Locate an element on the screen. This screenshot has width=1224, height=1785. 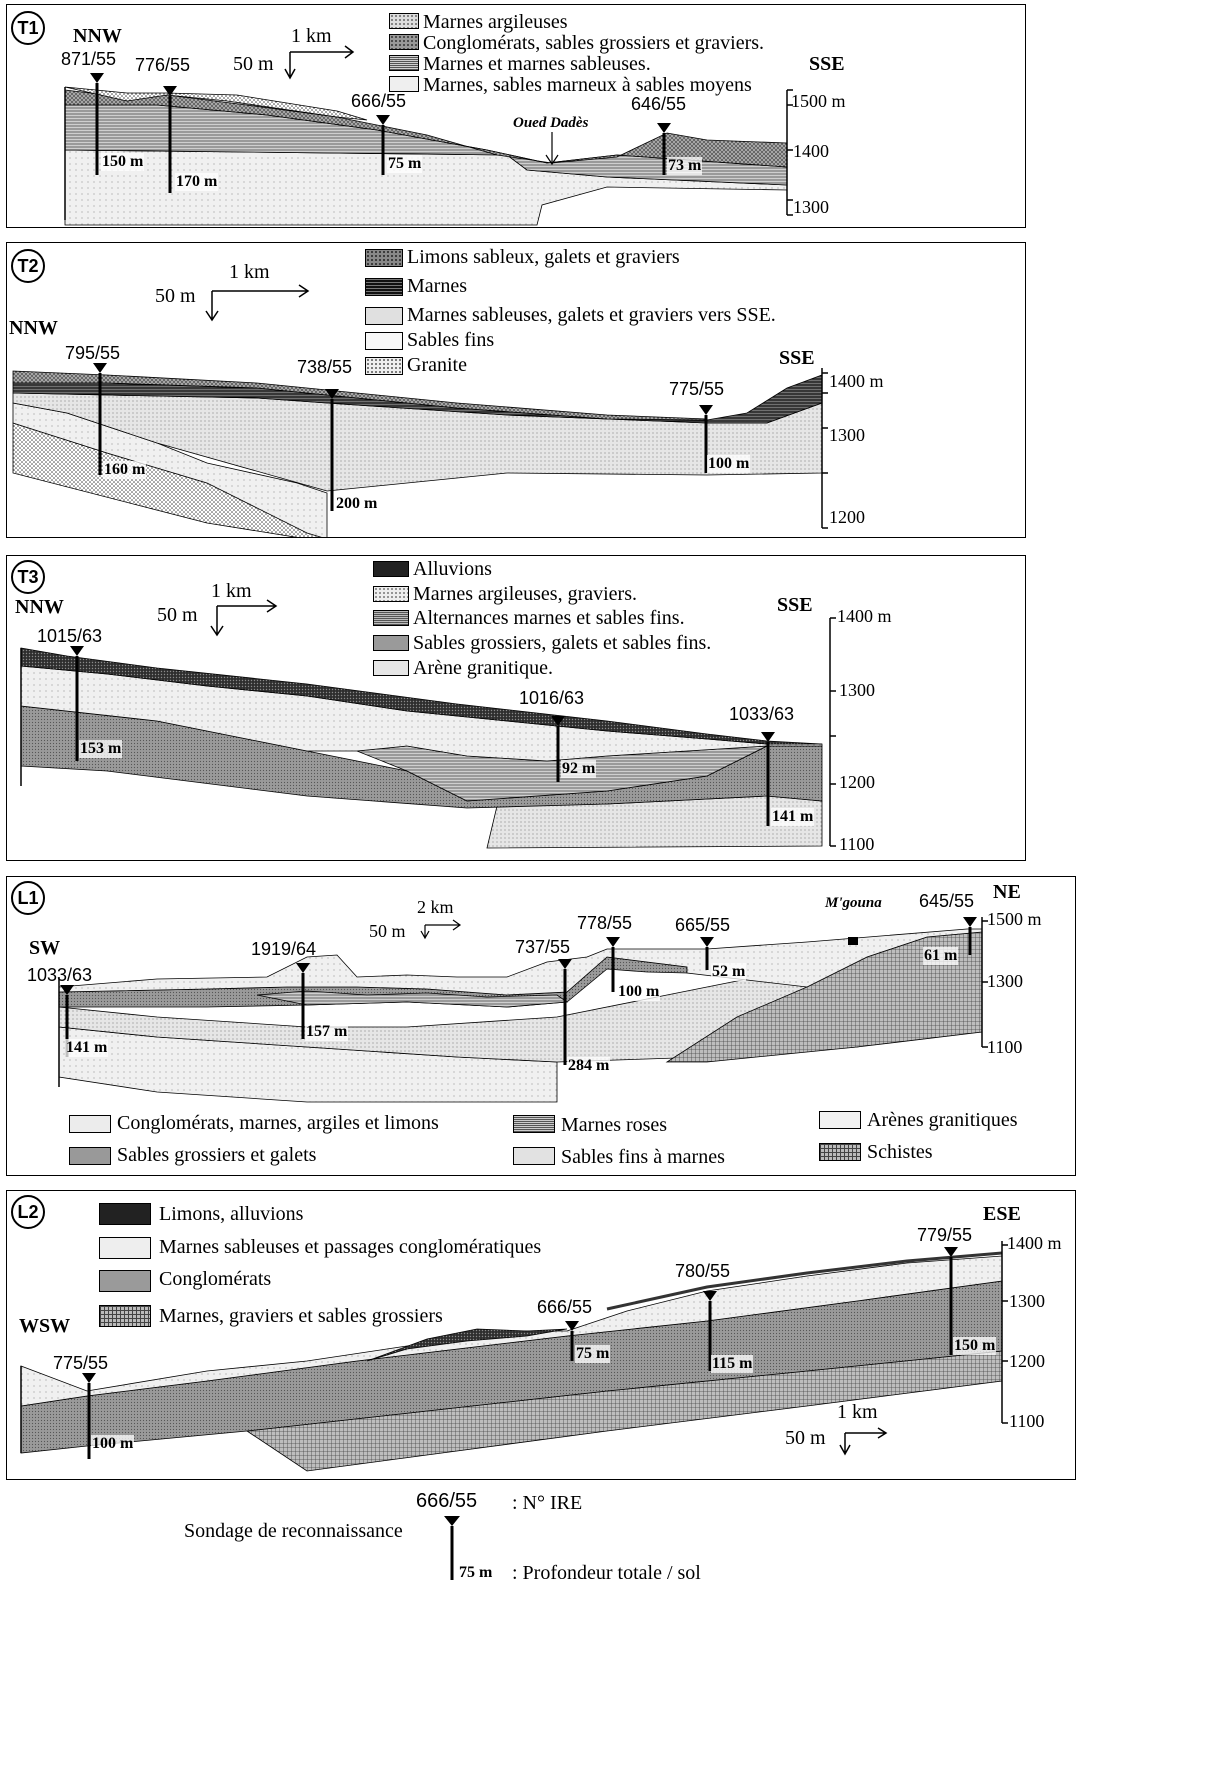
well-depth: 200 m is located at coordinates (357, 504).